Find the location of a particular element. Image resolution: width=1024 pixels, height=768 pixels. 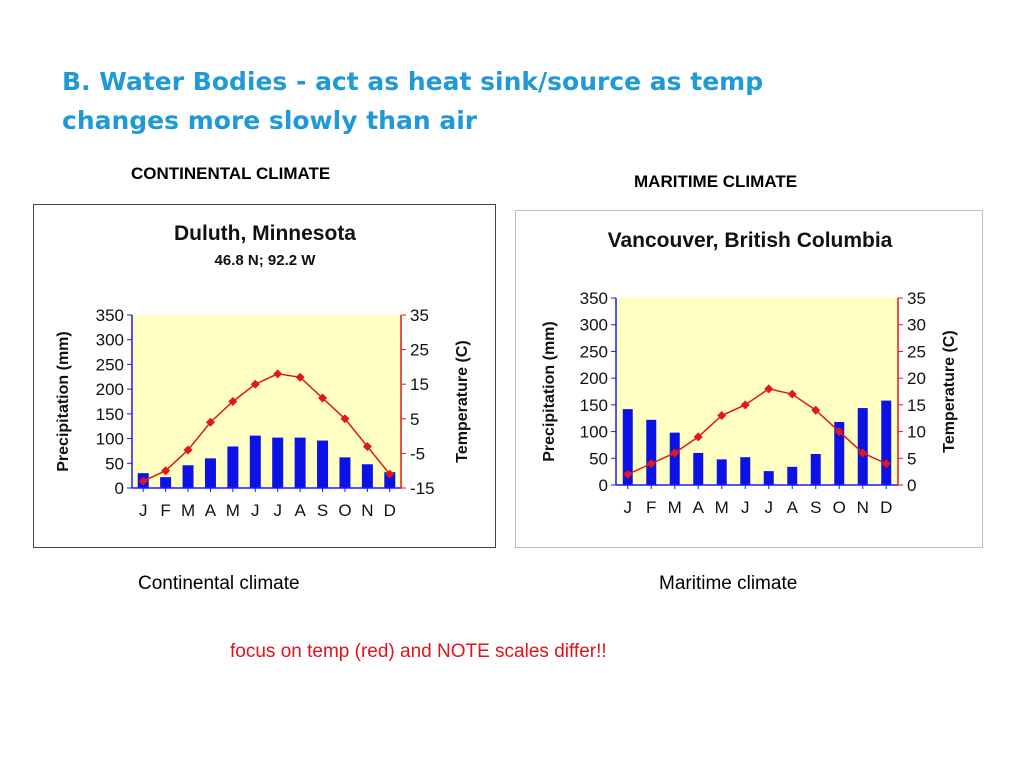

right-tick-label: 25 is located at coordinates (419, 350).